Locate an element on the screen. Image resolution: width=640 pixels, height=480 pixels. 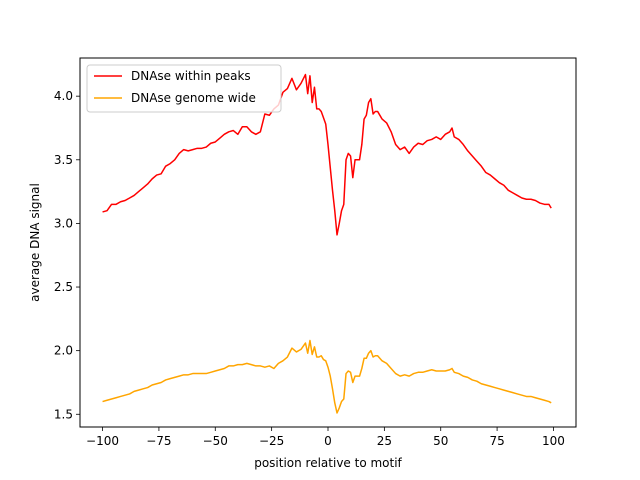
x-axis-ticks: −100 −75 −50 −25 0 25 50 75 100 is located at coordinates (325, 437).